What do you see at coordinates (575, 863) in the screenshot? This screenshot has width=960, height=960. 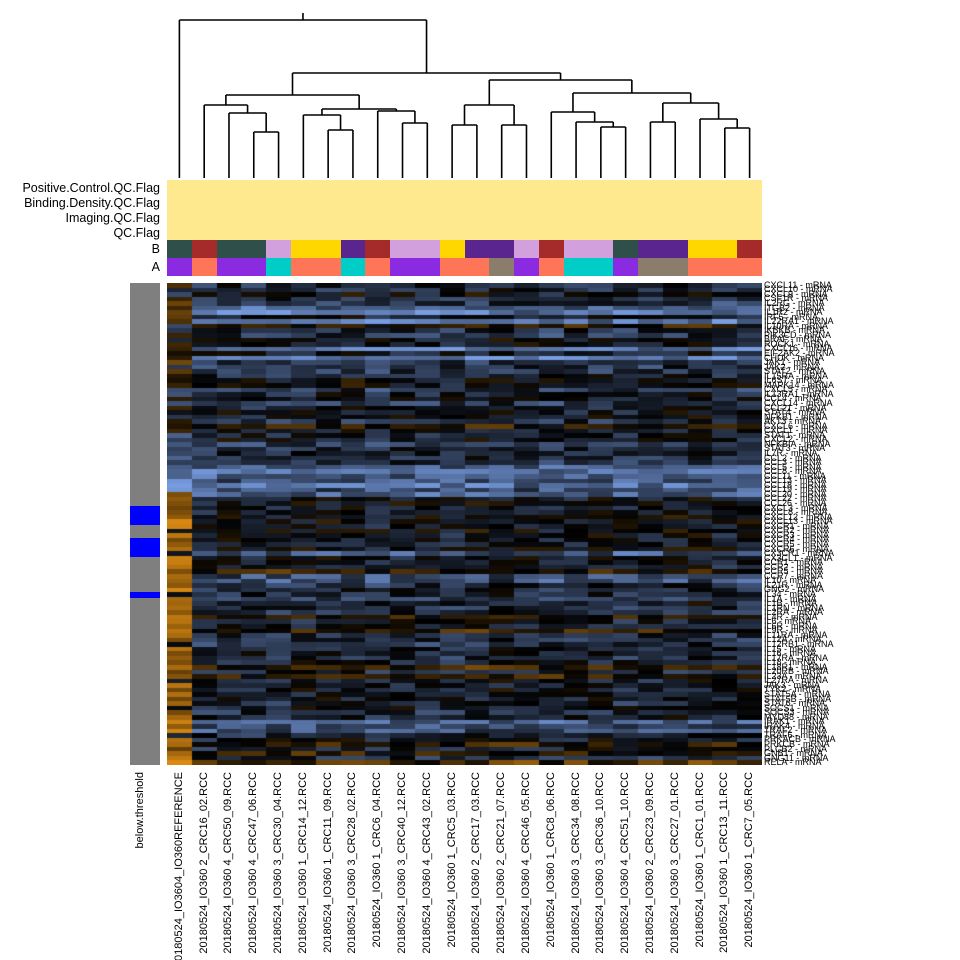 I see `column-label: 20180524_IO360 3_CRC34_08.RCC` at bounding box center [575, 863].